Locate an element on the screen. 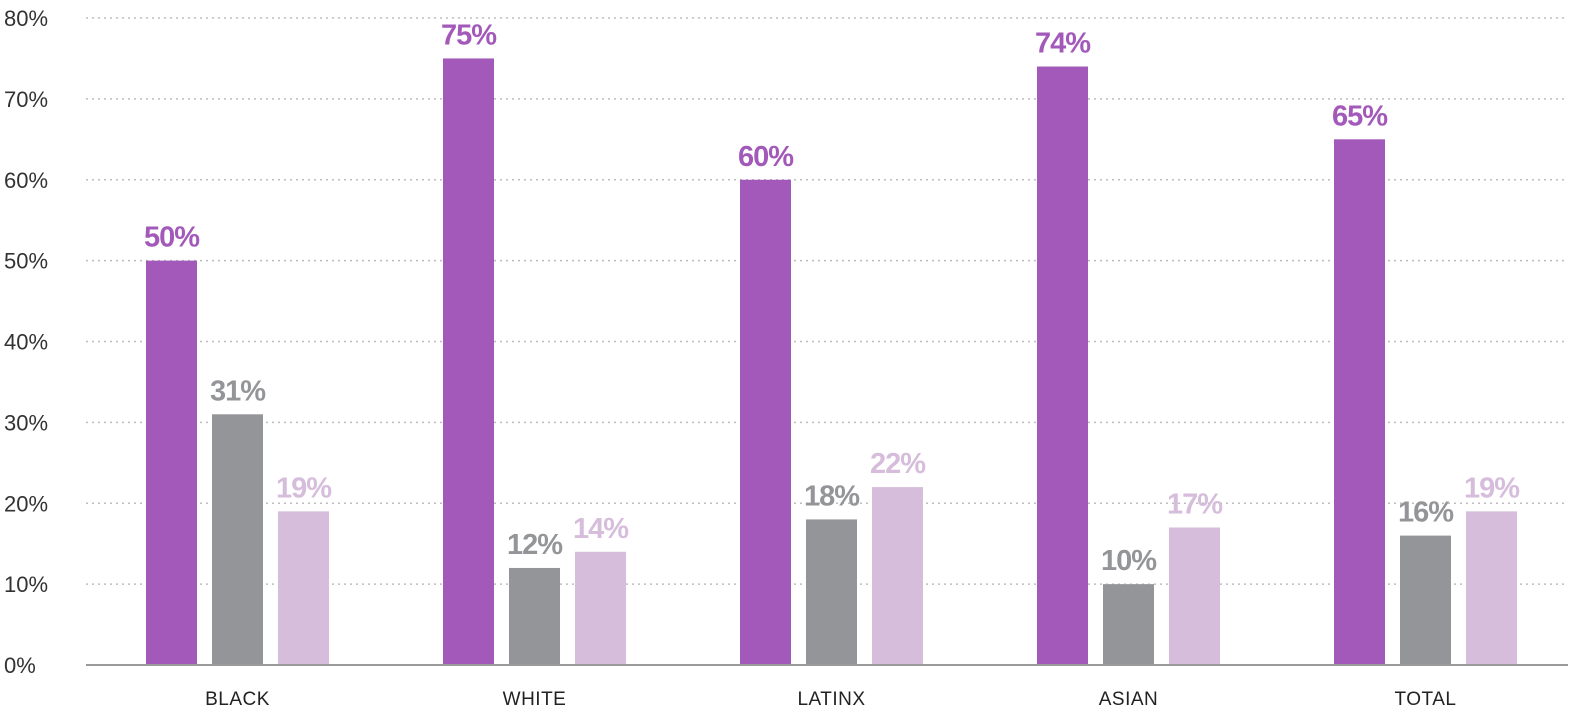 The height and width of the screenshot is (719, 1589). x-category-label: BLACK is located at coordinates (237, 699).